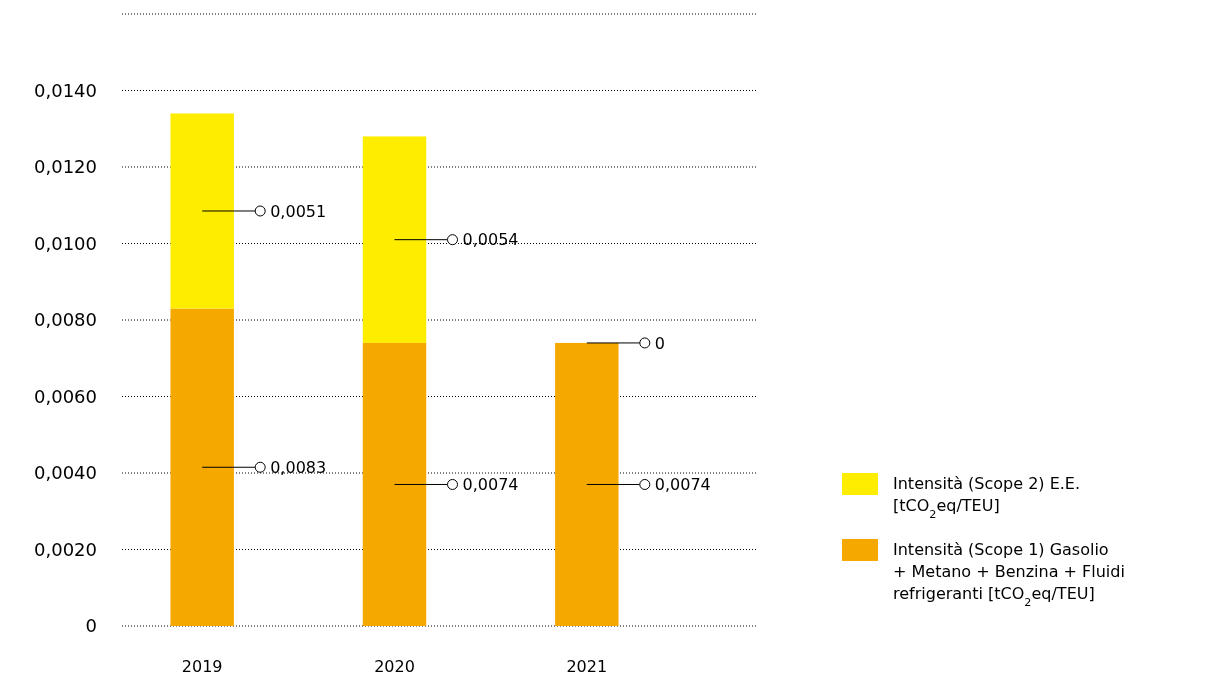 This screenshot has width=1206, height=682. Describe the element at coordinates (65, 473) in the screenshot. I see `y-tick-label: 0,0040` at that location.